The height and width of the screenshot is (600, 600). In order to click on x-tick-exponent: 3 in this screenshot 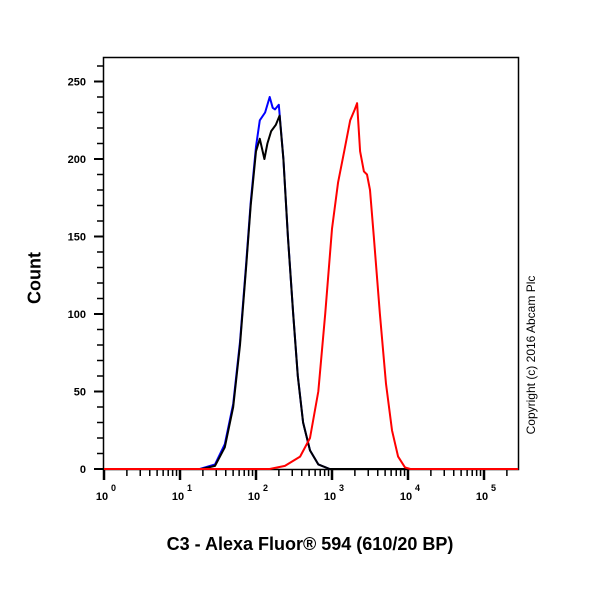, I will do `click(341, 488)`.